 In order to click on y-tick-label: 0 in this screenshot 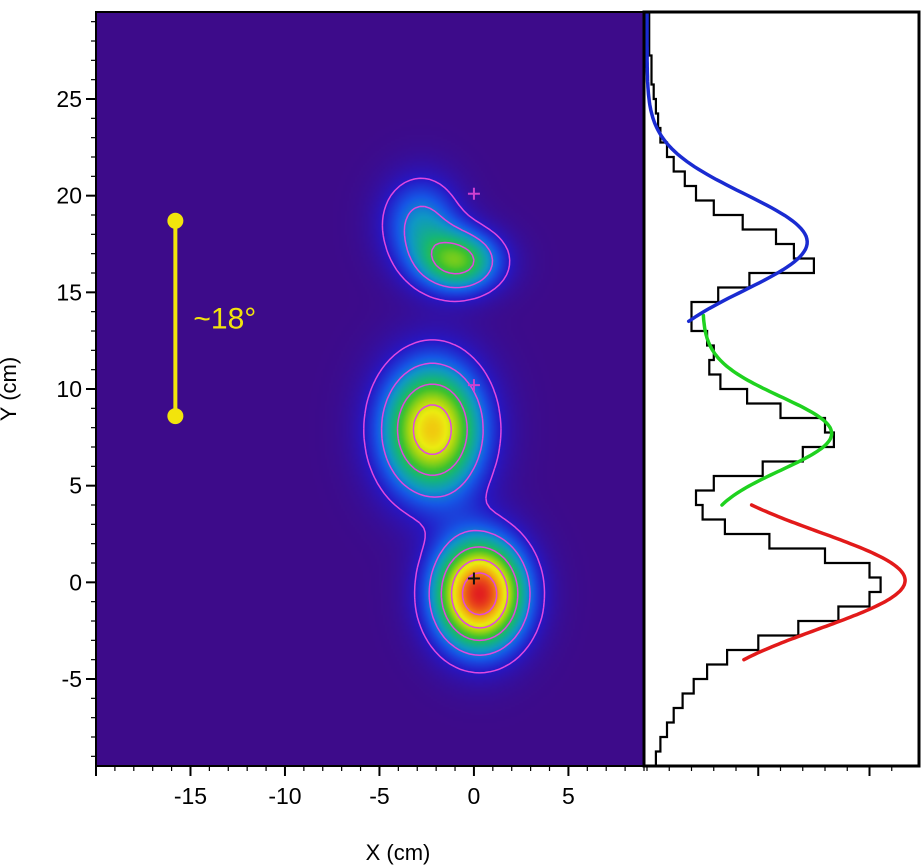, I will do `click(75, 582)`.